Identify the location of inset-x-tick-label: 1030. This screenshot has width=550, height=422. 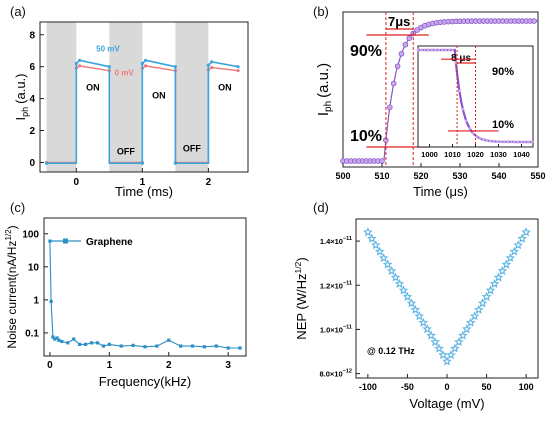
(498, 154).